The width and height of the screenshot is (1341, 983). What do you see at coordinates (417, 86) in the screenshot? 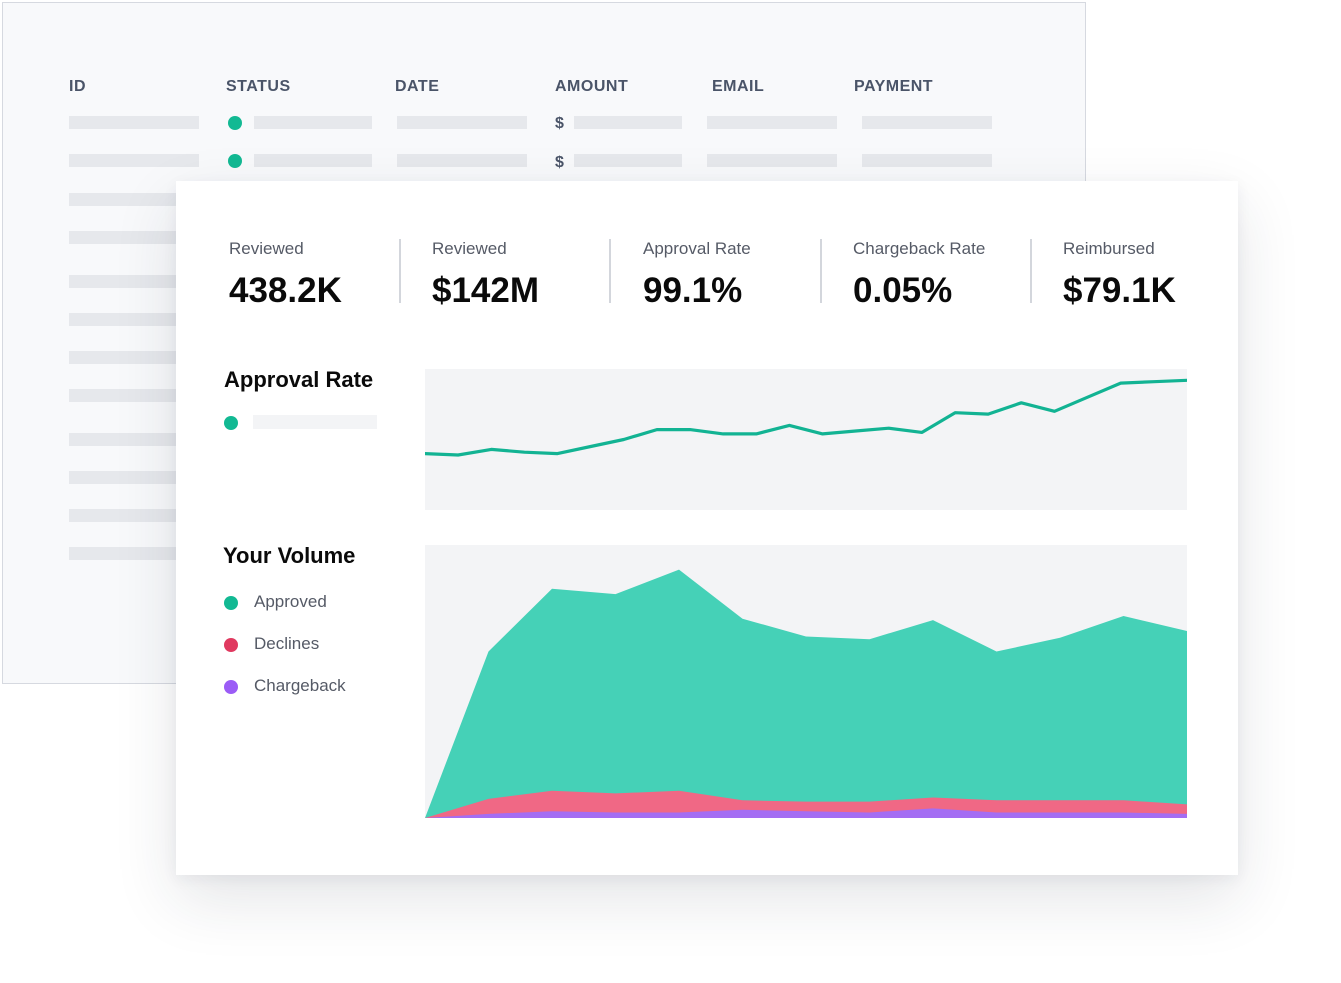
I see `column-header-date: DATE` at bounding box center [417, 86].